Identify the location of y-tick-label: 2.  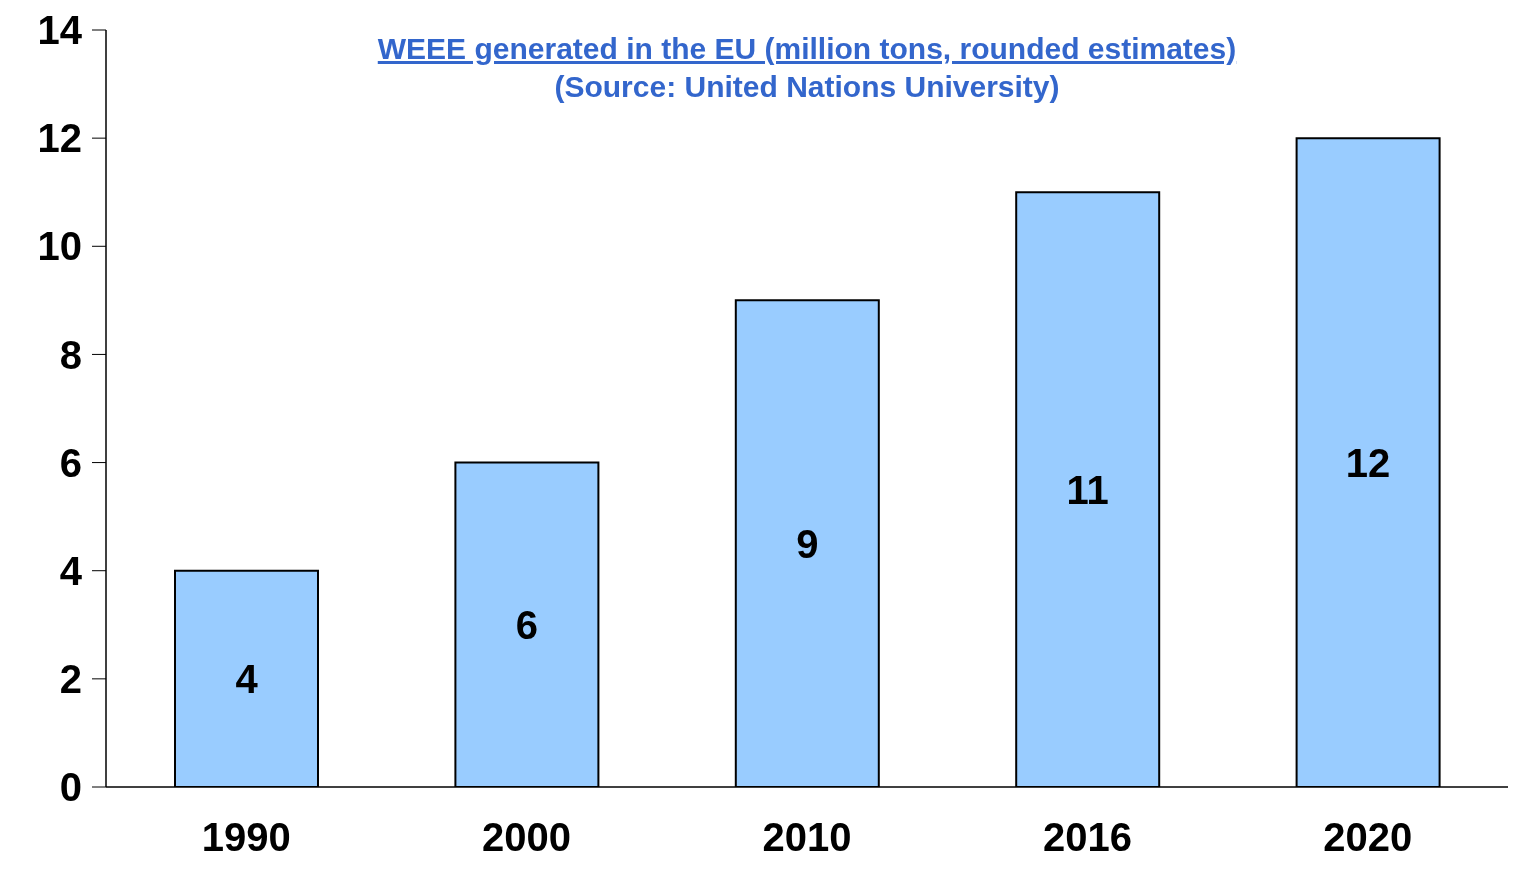
(70, 679).